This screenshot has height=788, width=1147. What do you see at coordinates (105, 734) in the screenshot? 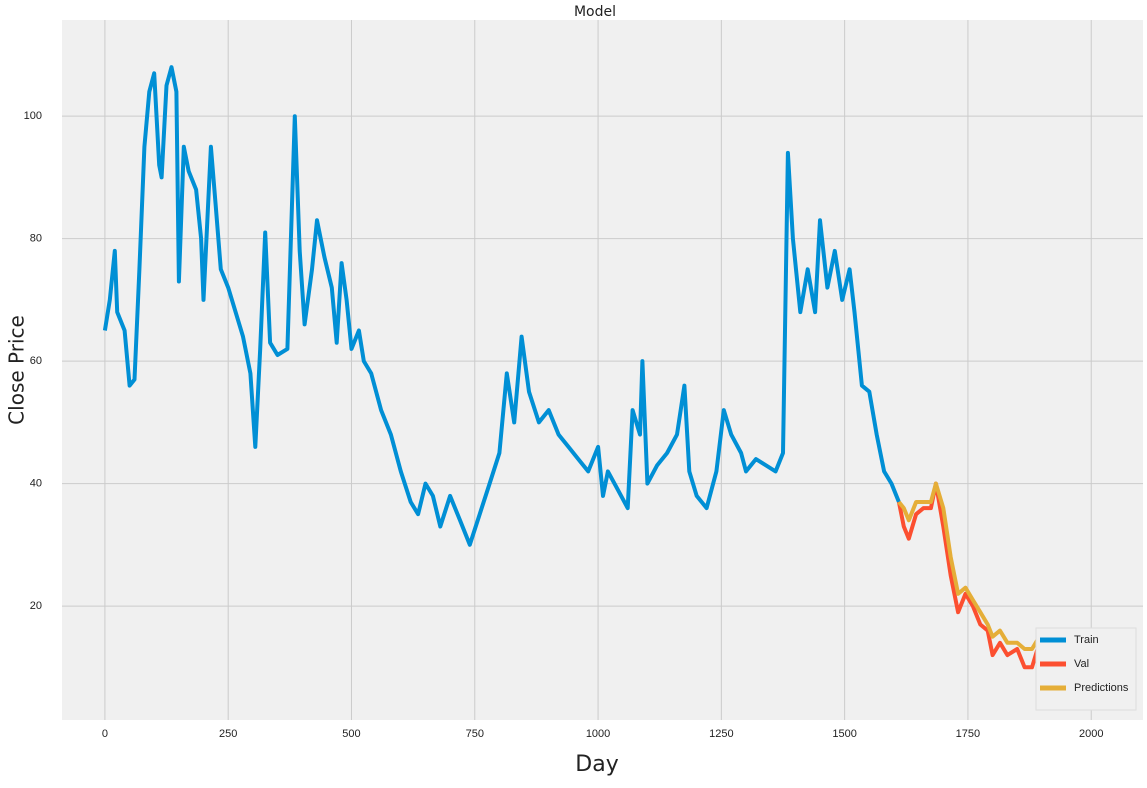
I see `x-tick-label: 0` at bounding box center [105, 734].